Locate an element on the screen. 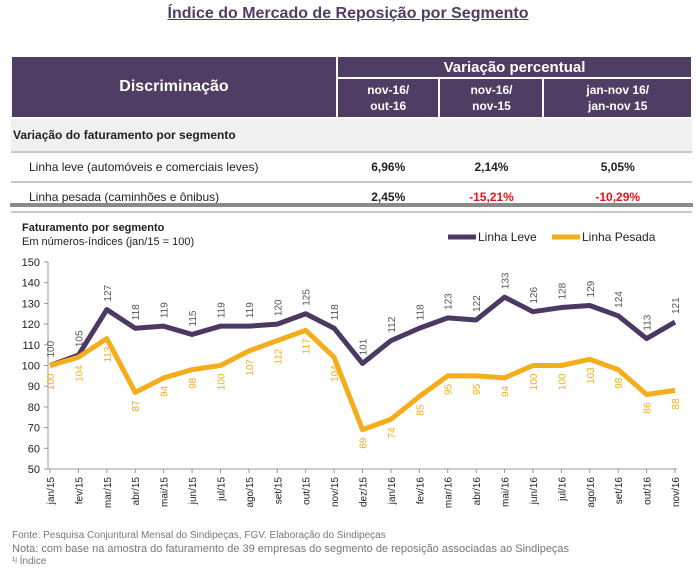 The width and height of the screenshot is (696, 568). data-label: 117 is located at coordinates (307, 346).